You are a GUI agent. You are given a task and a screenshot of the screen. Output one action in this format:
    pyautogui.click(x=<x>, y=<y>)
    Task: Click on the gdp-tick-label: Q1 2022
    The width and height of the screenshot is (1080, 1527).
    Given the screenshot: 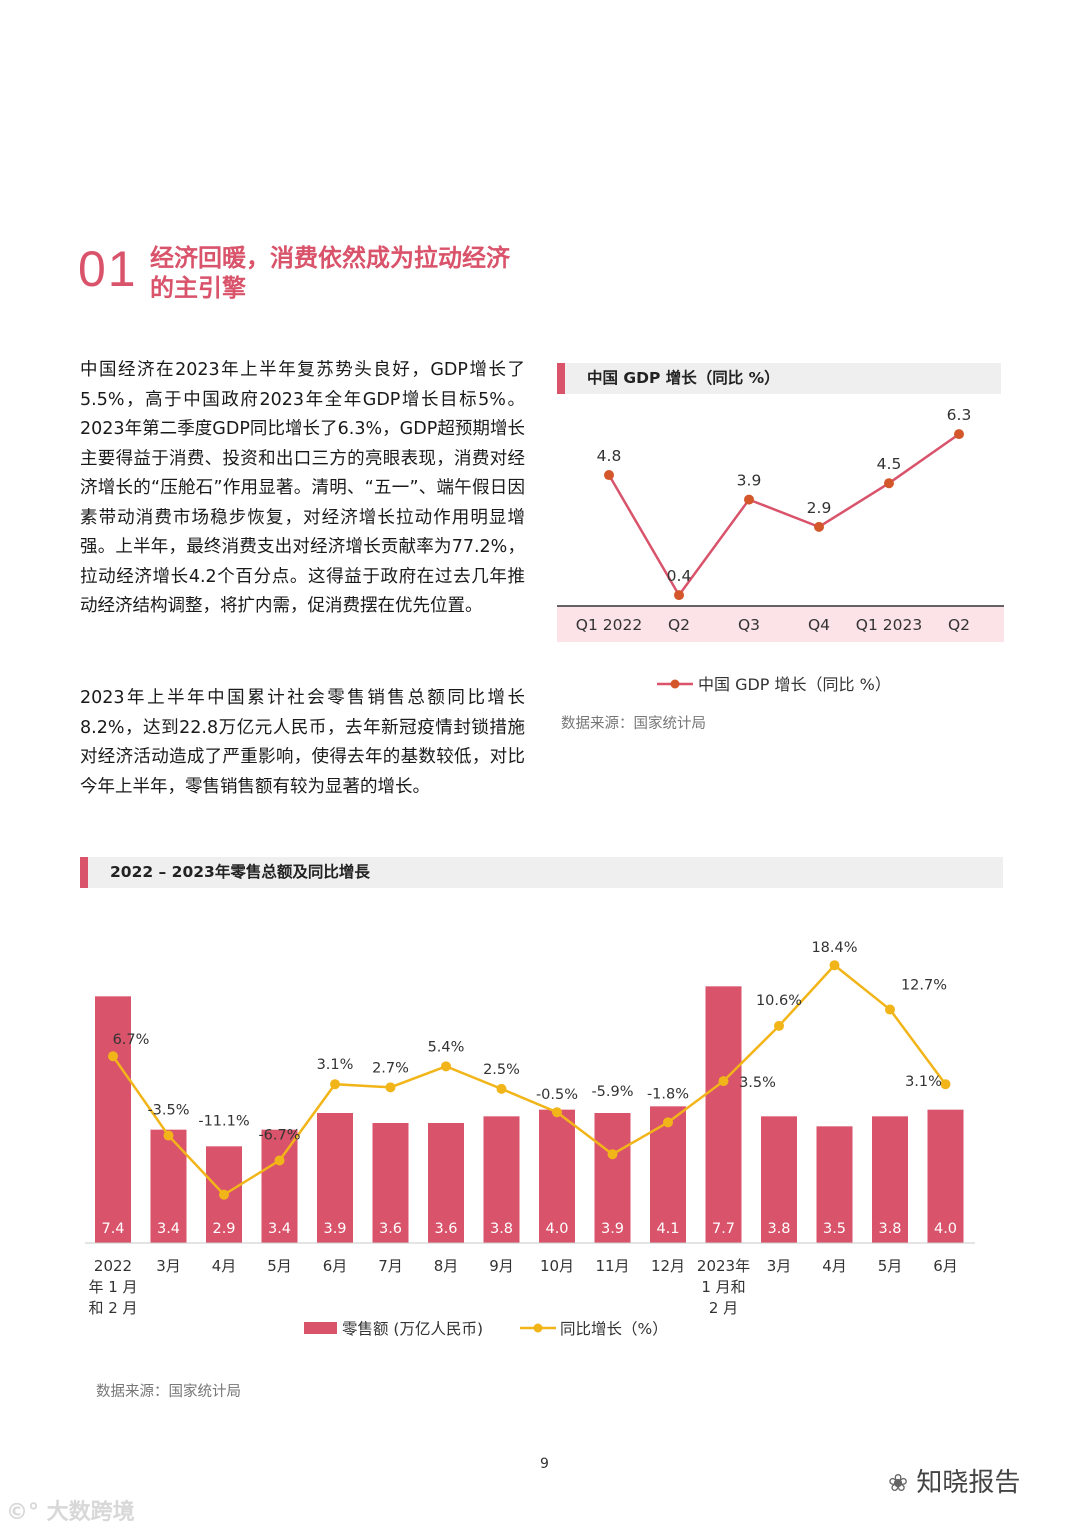 What is the action you would take?
    pyautogui.click(x=609, y=625)
    